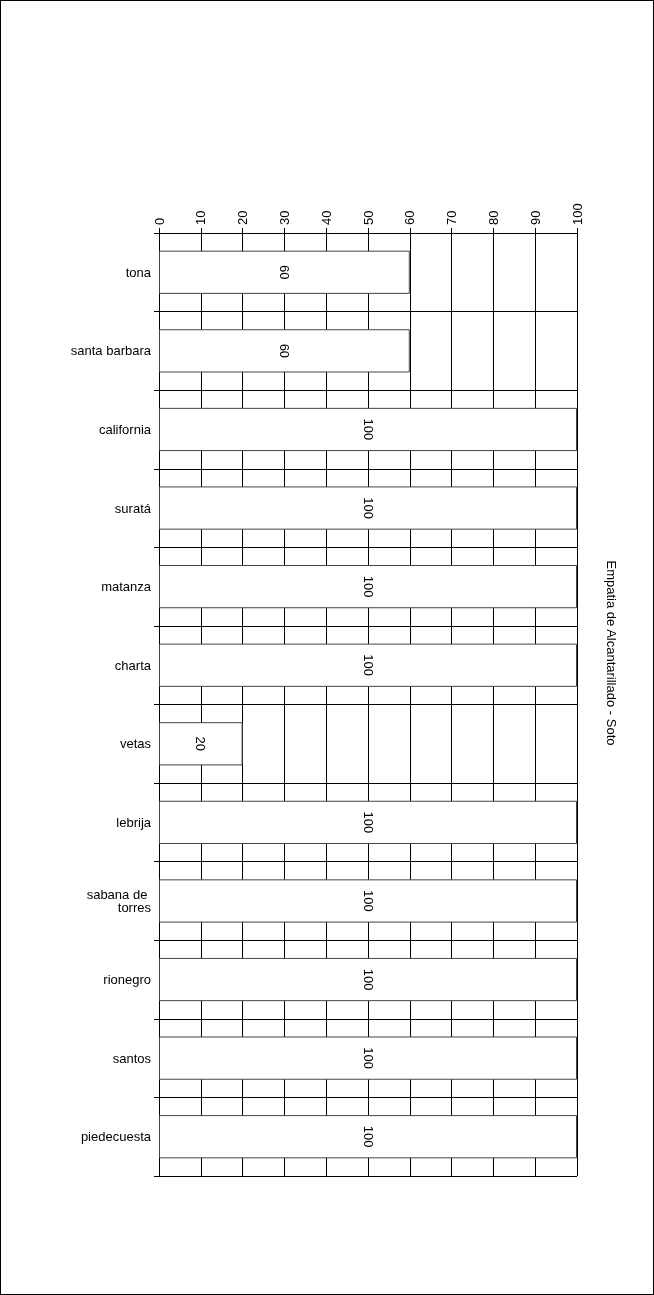 The height and width of the screenshot is (1295, 654). What do you see at coordinates (133, 665) in the screenshot?
I see `y-tick-label: charta` at bounding box center [133, 665].